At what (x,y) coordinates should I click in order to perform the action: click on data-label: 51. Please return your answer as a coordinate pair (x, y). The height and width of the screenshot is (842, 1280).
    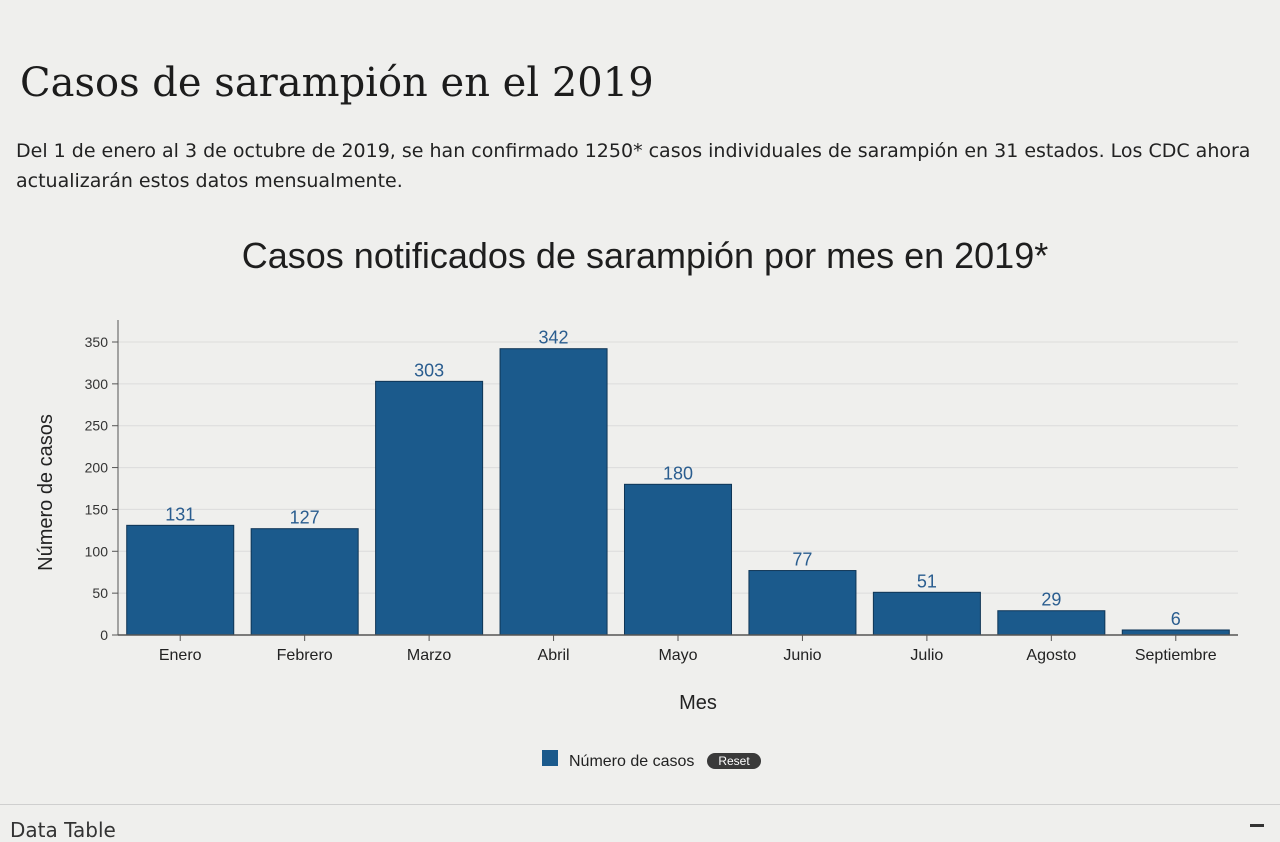
    Looking at the image, I should click on (927, 581).